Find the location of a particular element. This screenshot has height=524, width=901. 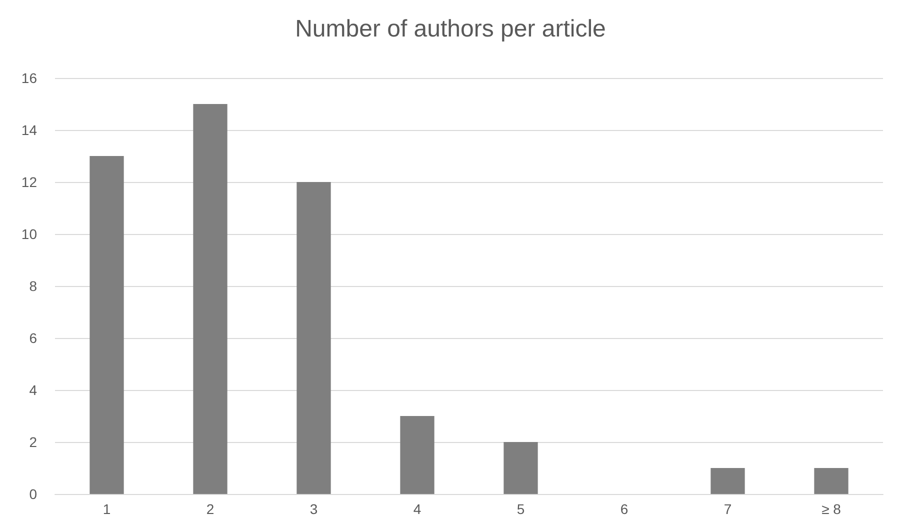

y-tick-label: 6 is located at coordinates (33, 338).